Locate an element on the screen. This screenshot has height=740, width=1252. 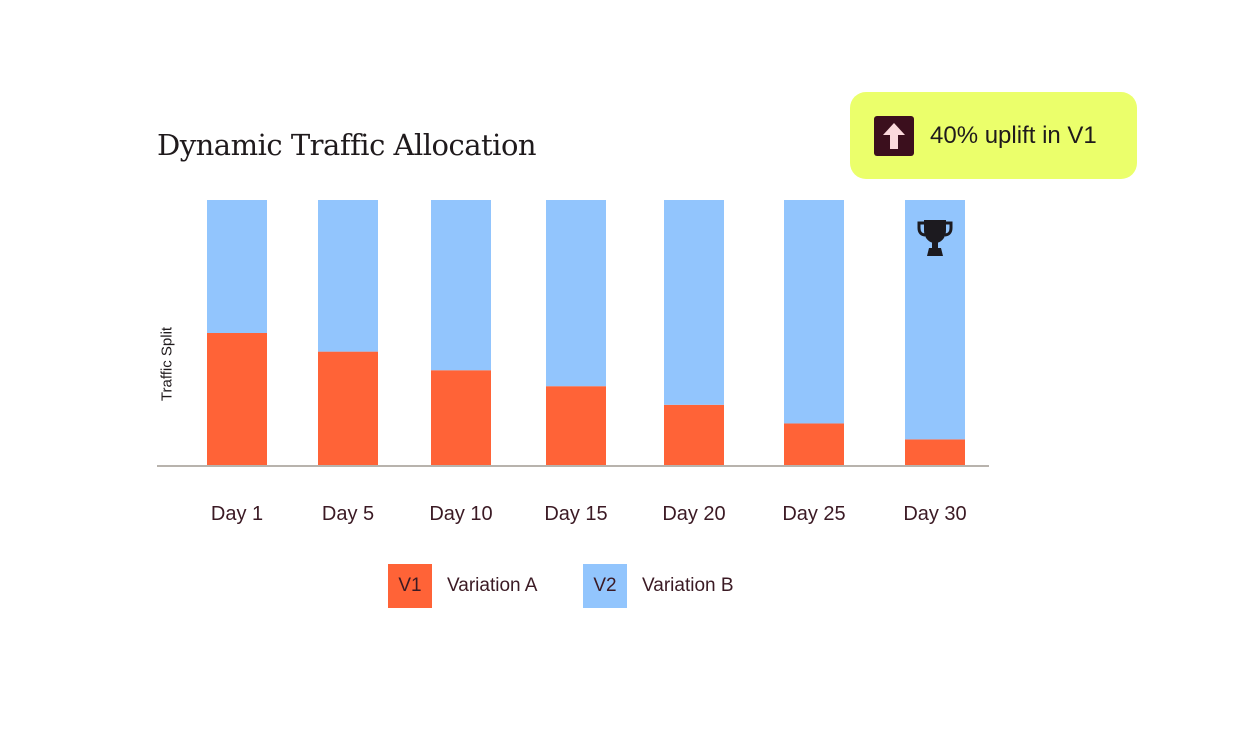
x-tick-label: Day 20 is located at coordinates (693, 514).